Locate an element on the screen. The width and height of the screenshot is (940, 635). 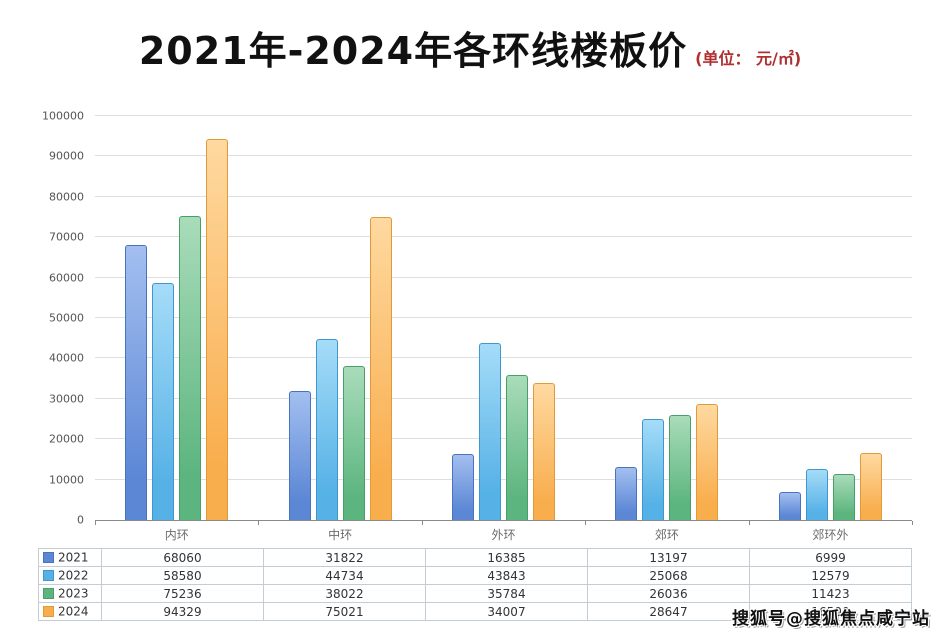
y-axis-label: 10000 is located at coordinates (66, 480).